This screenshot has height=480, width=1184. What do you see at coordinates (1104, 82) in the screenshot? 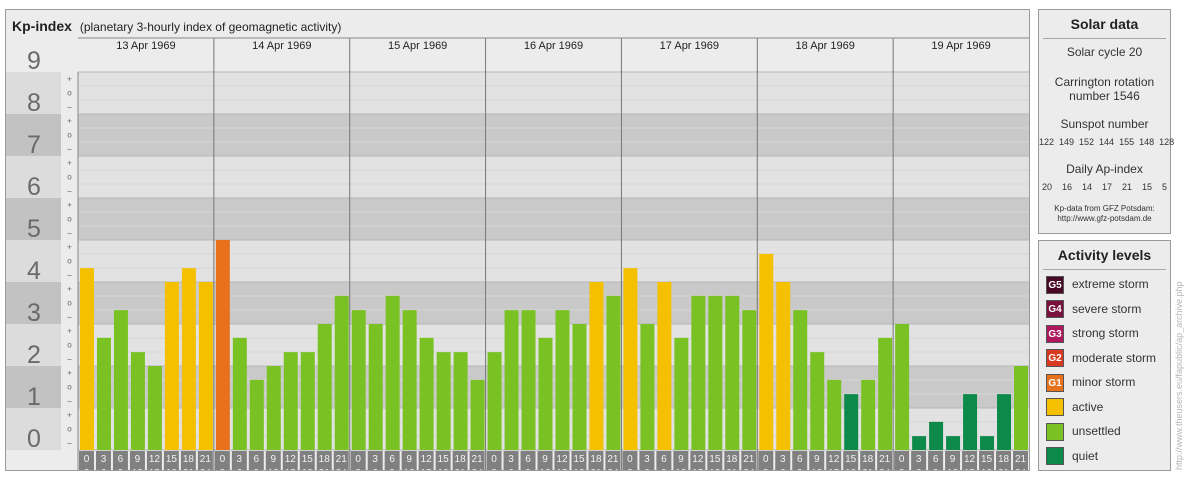
I see `carrington-line-1: Carrington rotation` at bounding box center [1104, 82].